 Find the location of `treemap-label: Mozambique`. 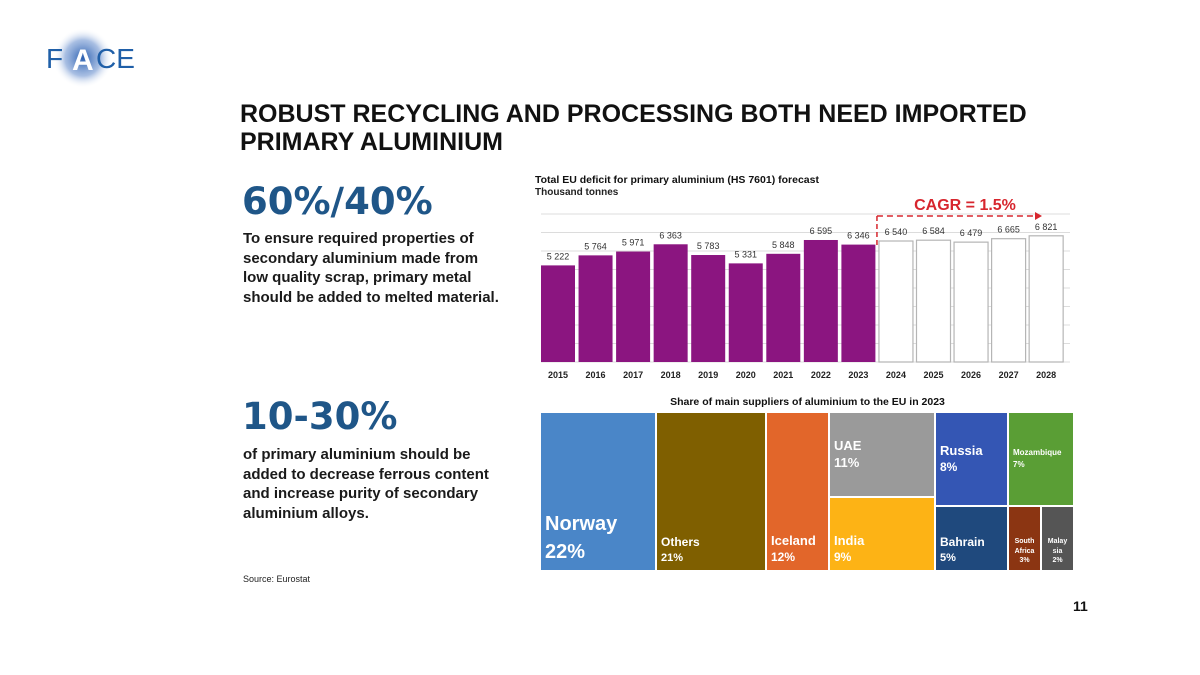

treemap-label: Mozambique is located at coordinates (1037, 452).